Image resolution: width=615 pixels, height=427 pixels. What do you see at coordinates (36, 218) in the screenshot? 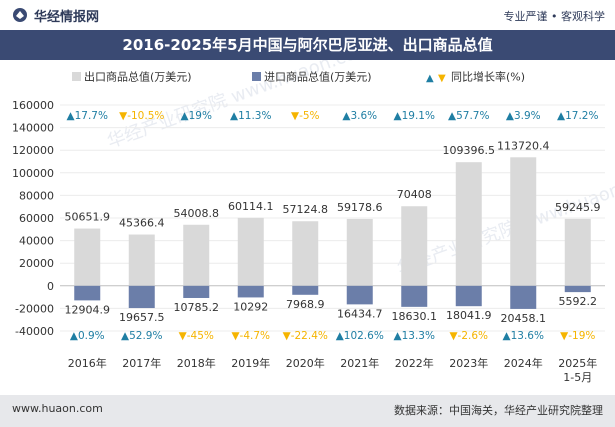
I see `y-tick-label: 60000` at bounding box center [36, 218].